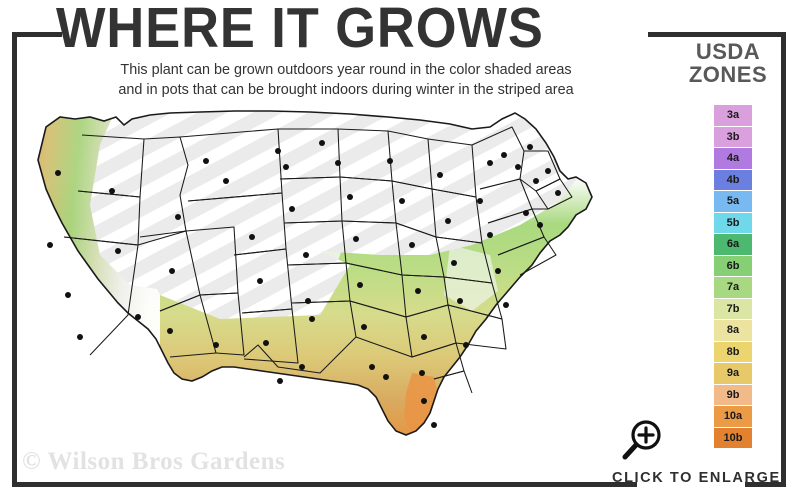  I want to click on magnifier-plus-icon, so click(641, 440).